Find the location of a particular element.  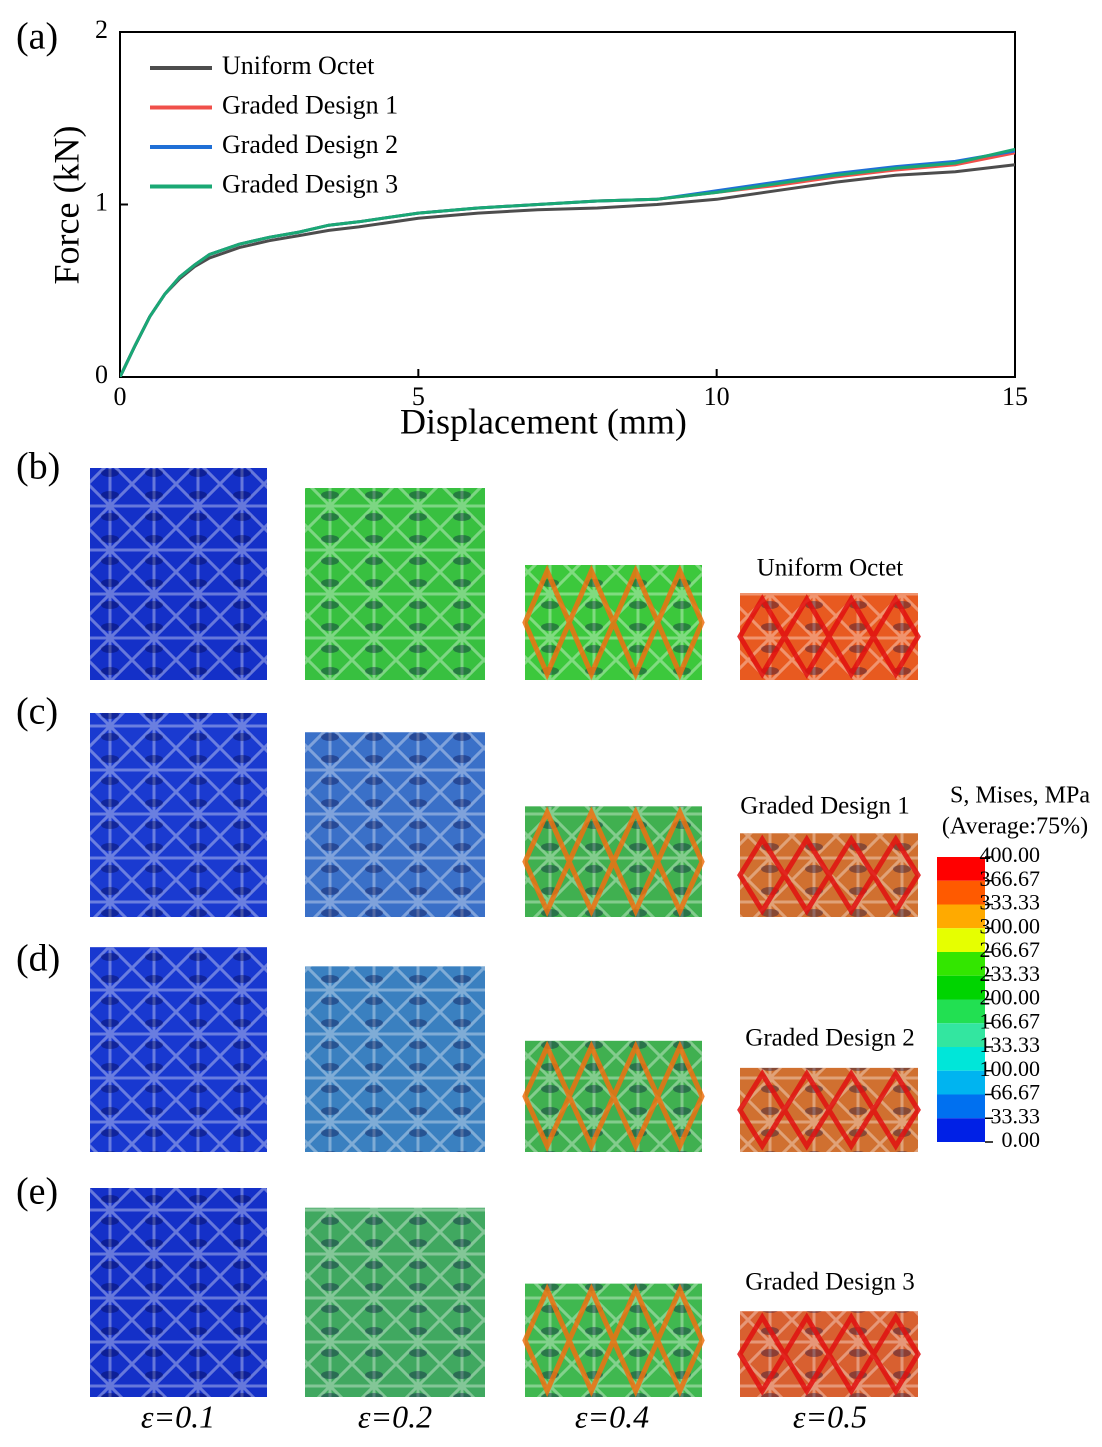

legend-label: Graded Design 3 is located at coordinates (310, 183).